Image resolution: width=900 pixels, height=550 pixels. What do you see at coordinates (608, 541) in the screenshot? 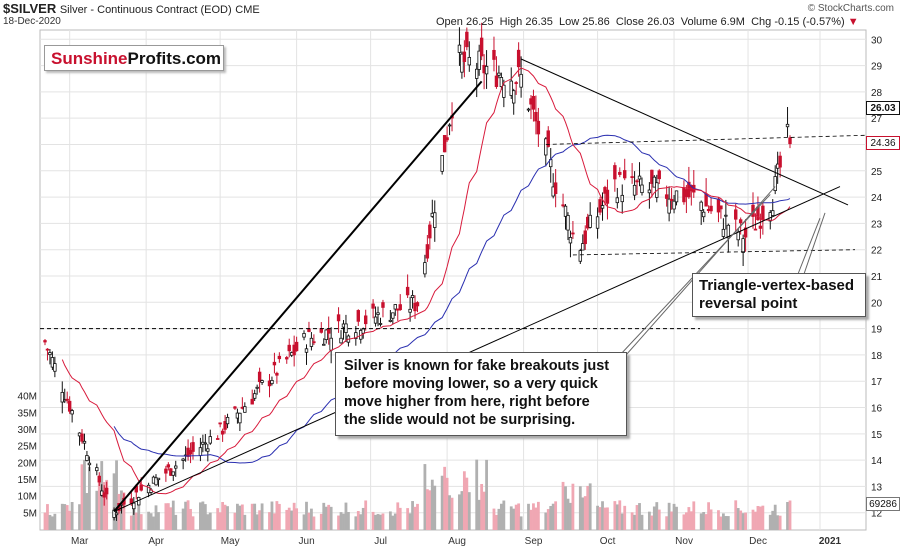
I see `x-tick-label: Oct` at bounding box center [608, 541].